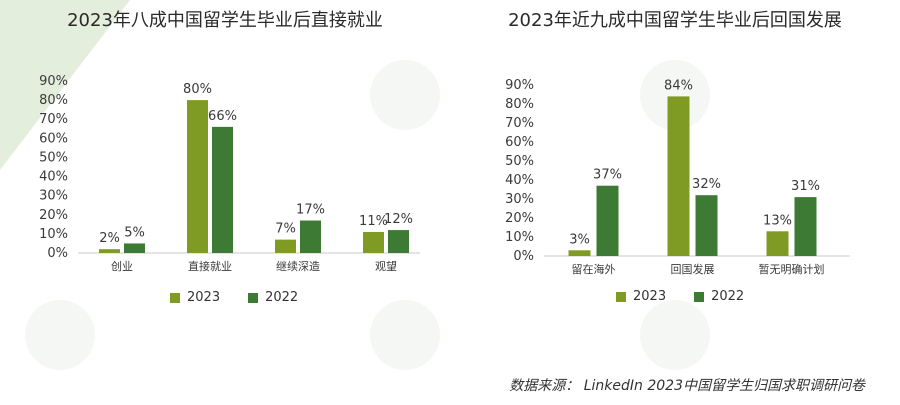  I want to click on data-label: 37%, so click(607, 175).